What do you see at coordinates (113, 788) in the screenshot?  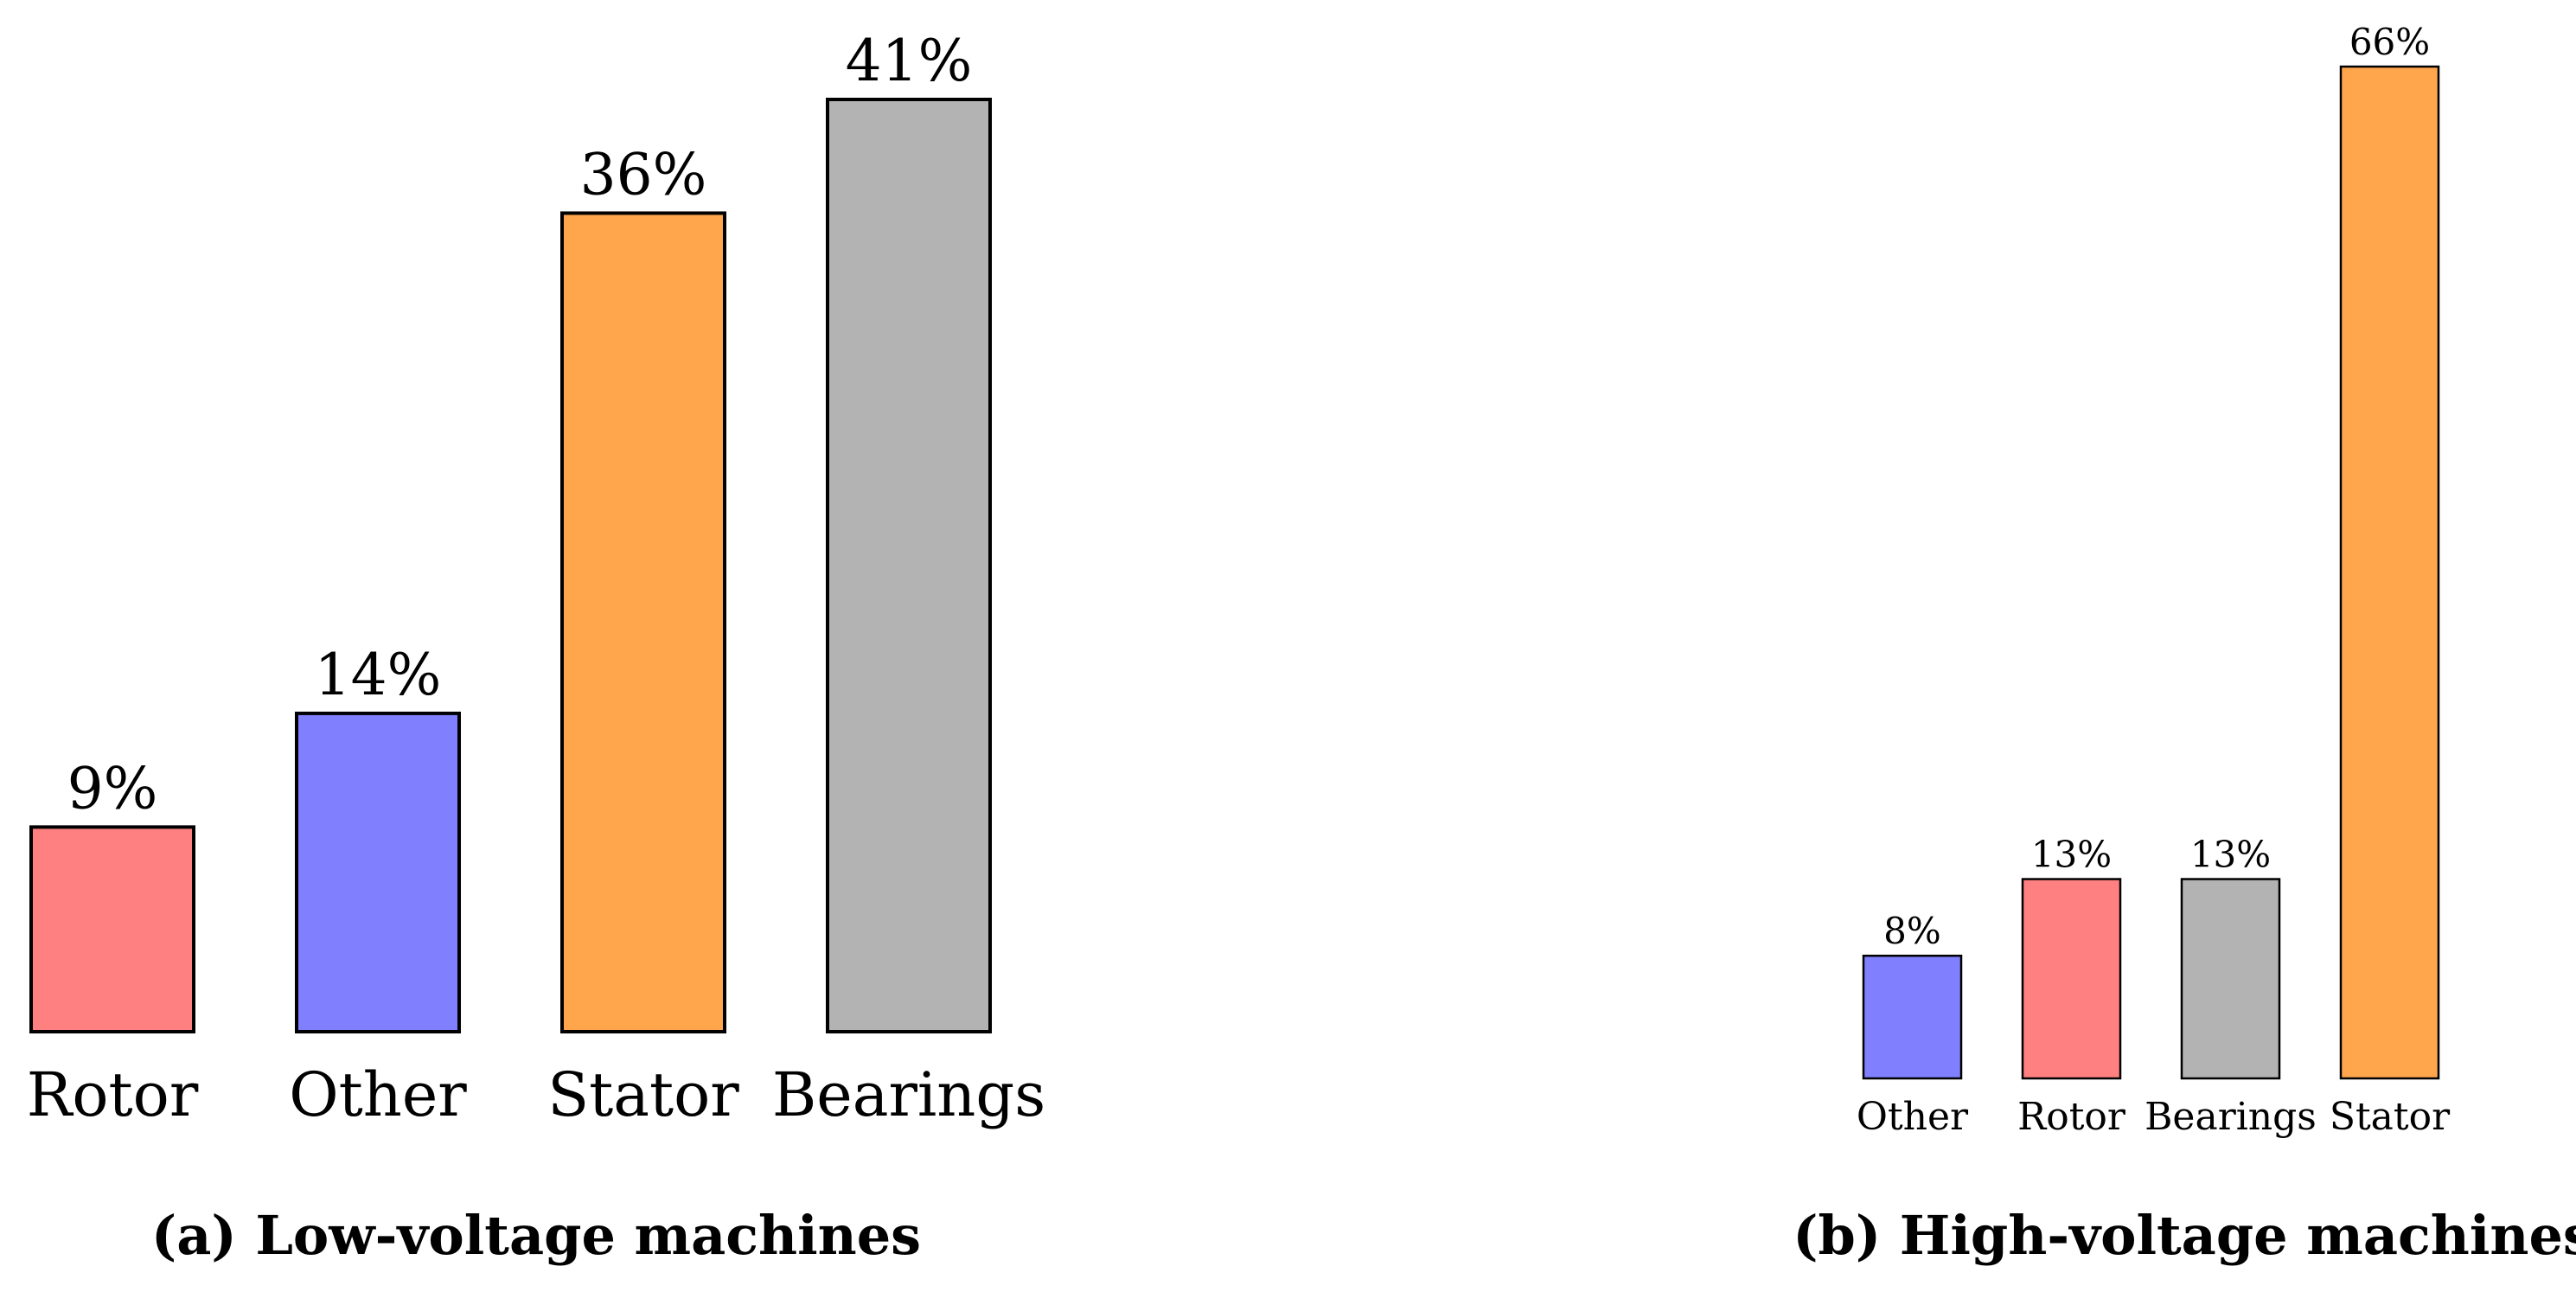 I see `value-label-rotor: 9%` at bounding box center [113, 788].